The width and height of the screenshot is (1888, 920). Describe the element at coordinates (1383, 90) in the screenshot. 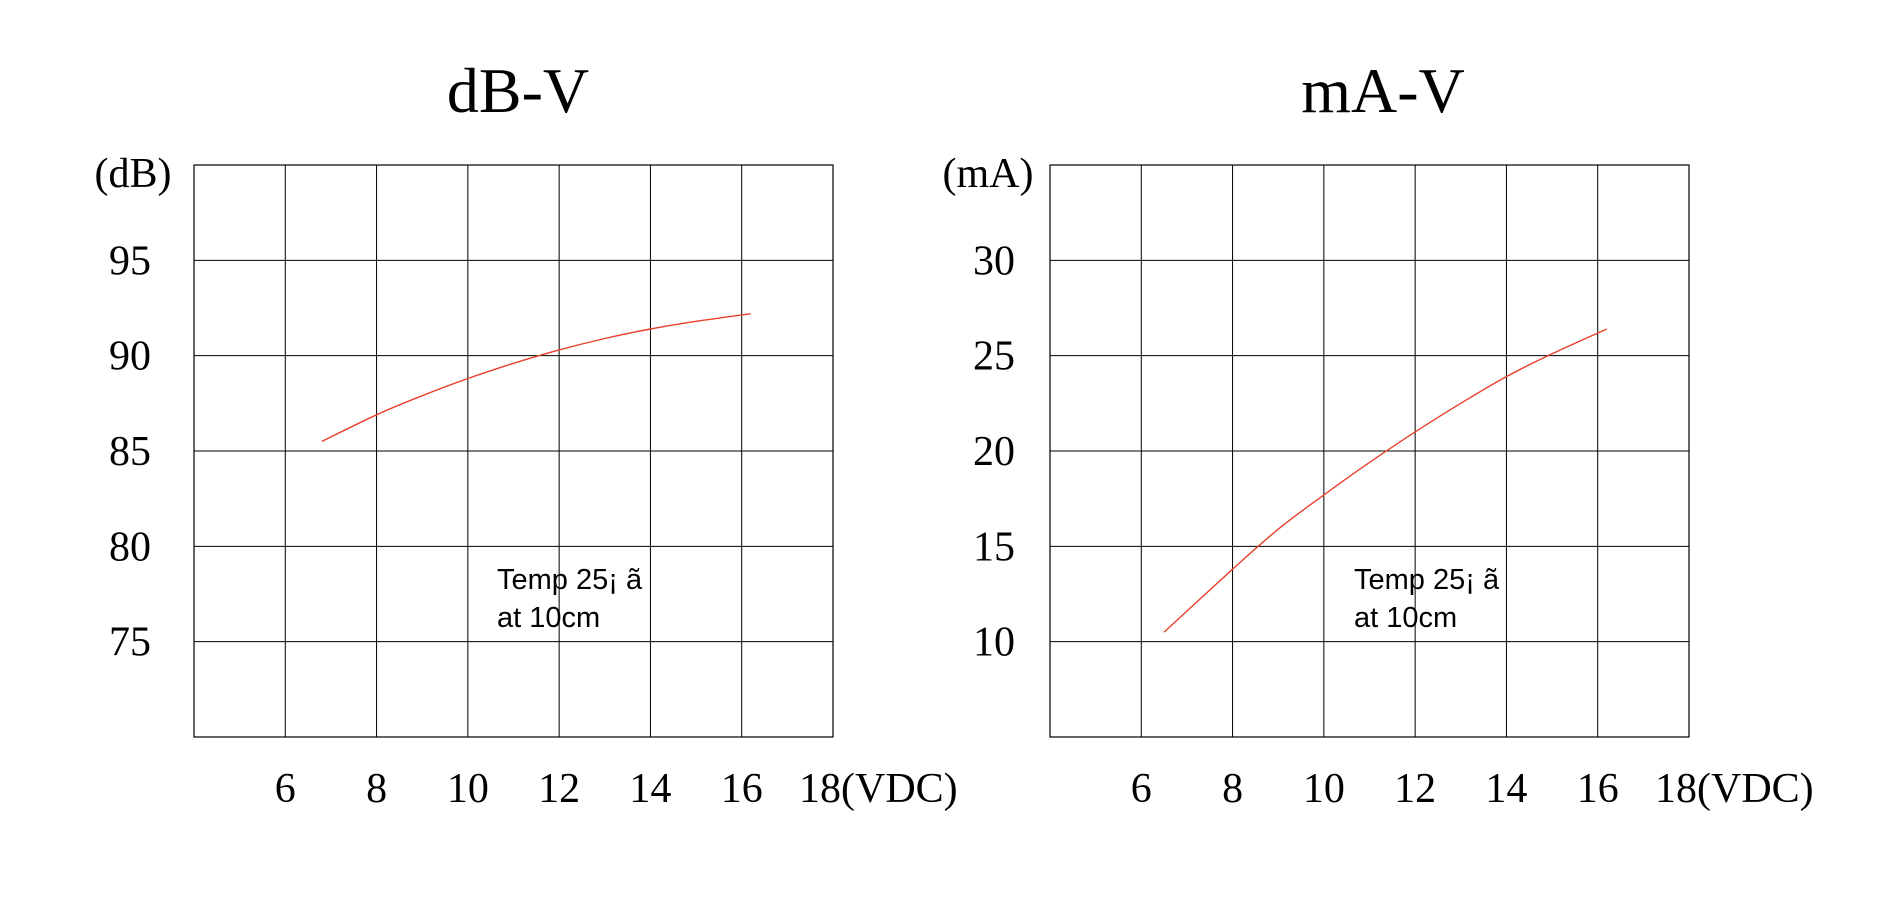

I see `chart-title: mA-V` at that location.